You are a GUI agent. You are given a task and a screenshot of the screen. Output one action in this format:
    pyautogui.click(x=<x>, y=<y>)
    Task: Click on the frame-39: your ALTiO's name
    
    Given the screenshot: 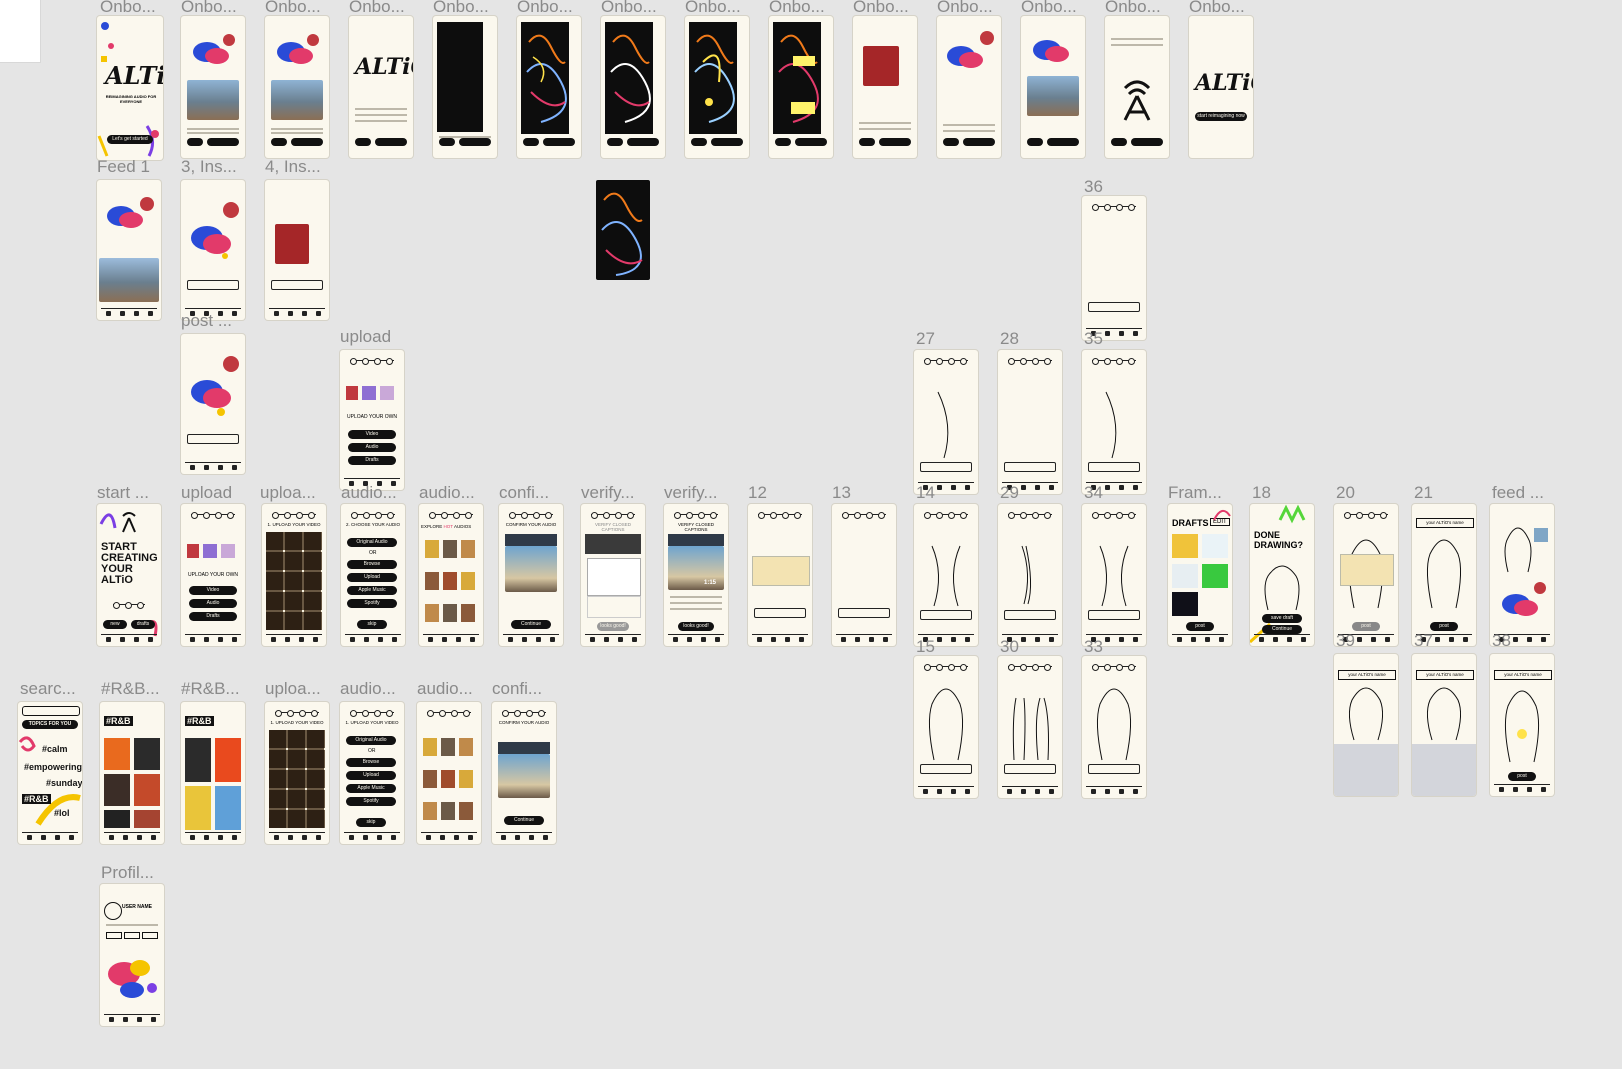 What is the action you would take?
    pyautogui.click(x=1366, y=725)
    